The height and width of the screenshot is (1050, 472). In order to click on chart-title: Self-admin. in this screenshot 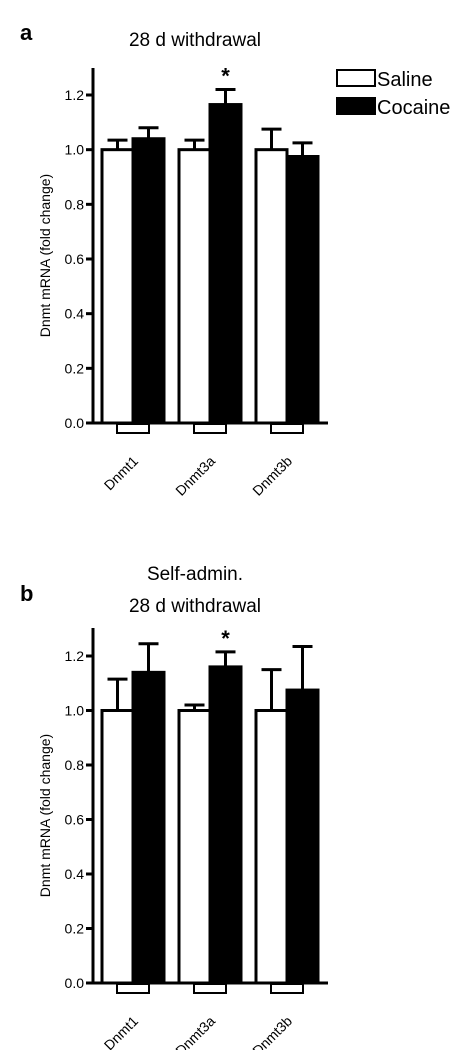, I will do `click(195, 574)`.